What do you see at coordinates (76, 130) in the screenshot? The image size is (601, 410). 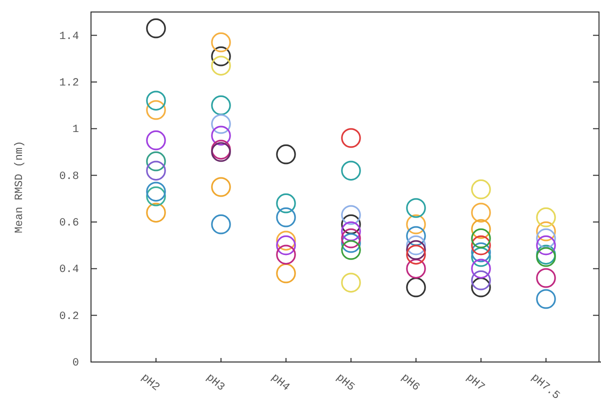 I see `y-tick-label: 1` at bounding box center [76, 130].